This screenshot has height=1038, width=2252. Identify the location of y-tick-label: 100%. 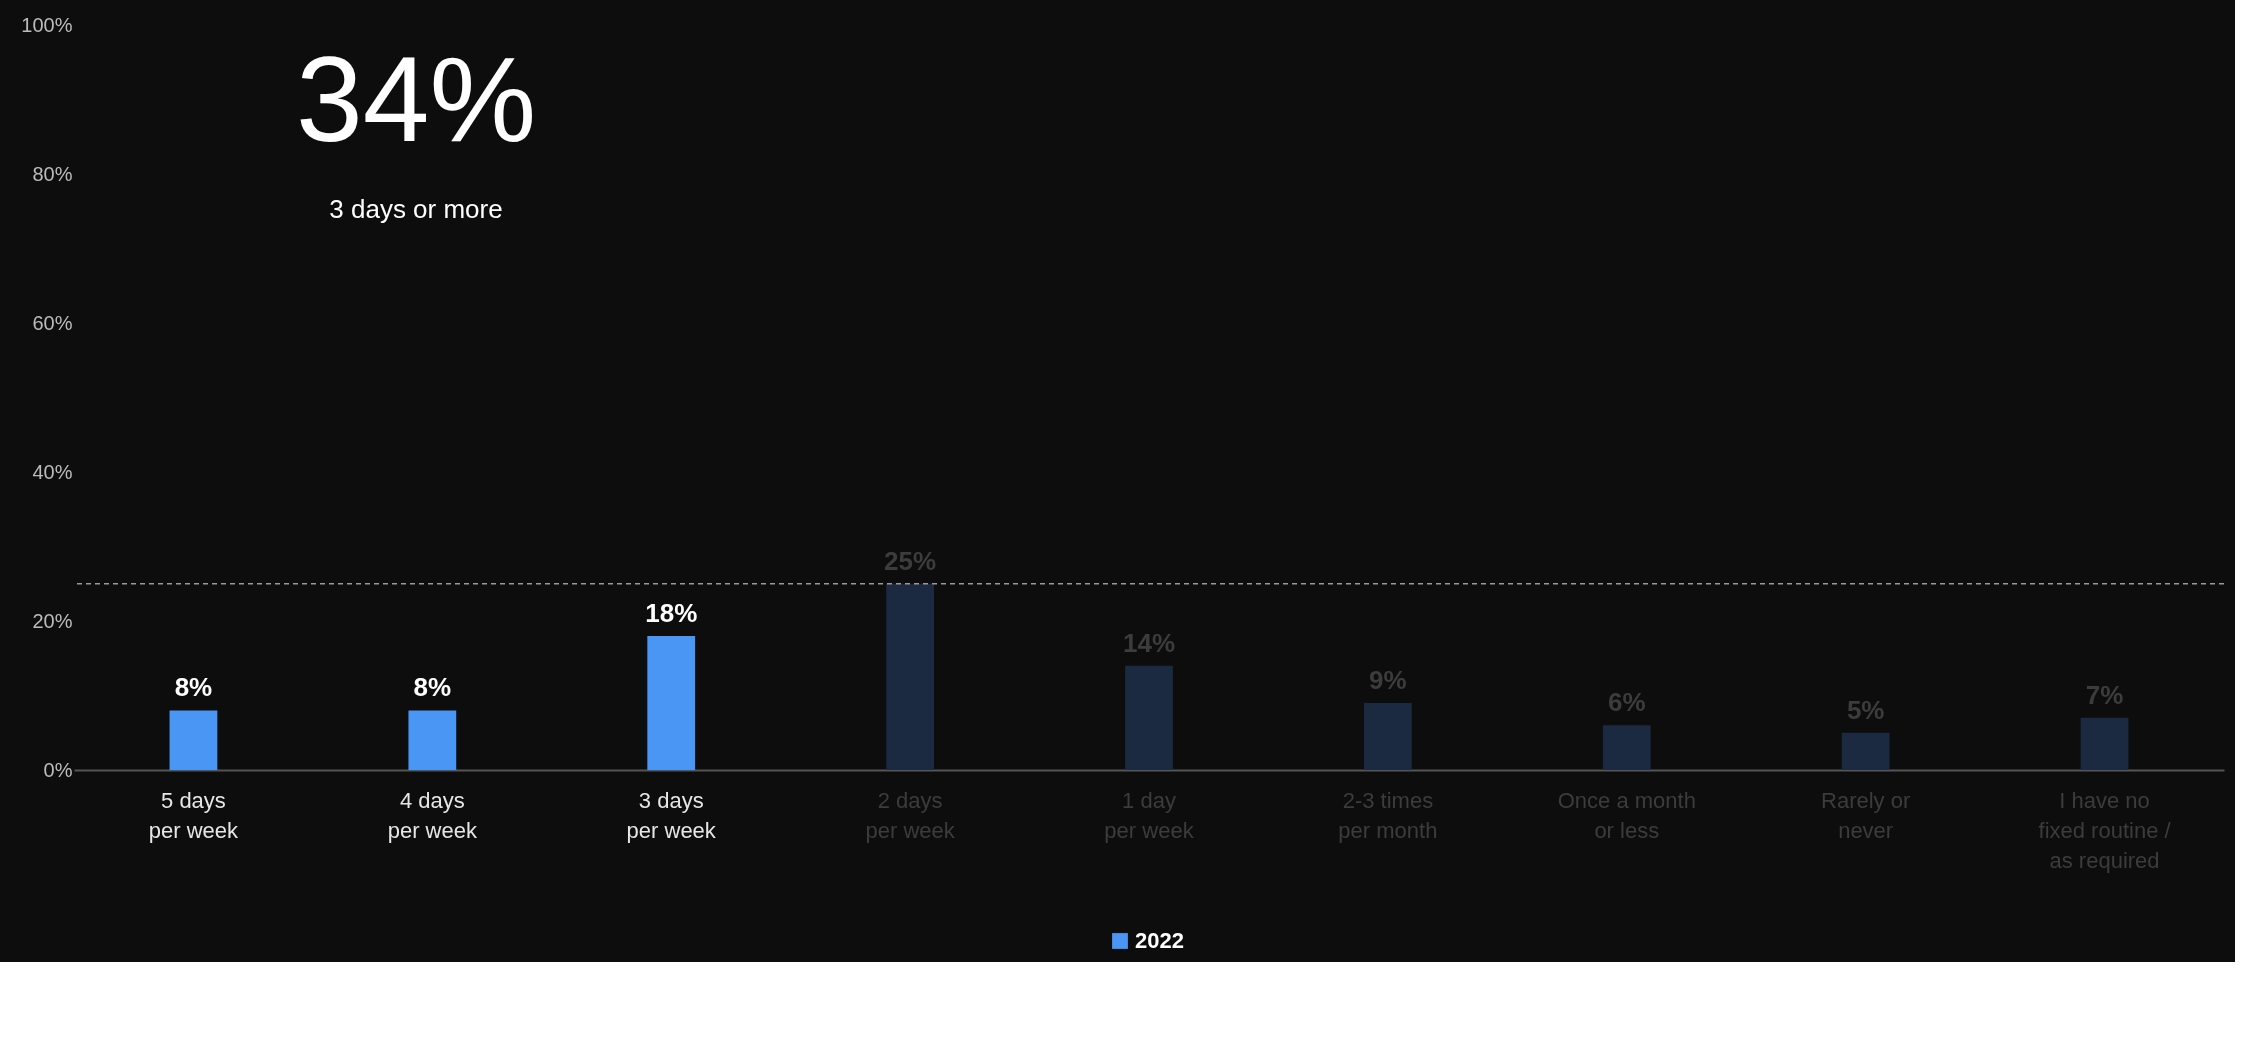
(47, 24).